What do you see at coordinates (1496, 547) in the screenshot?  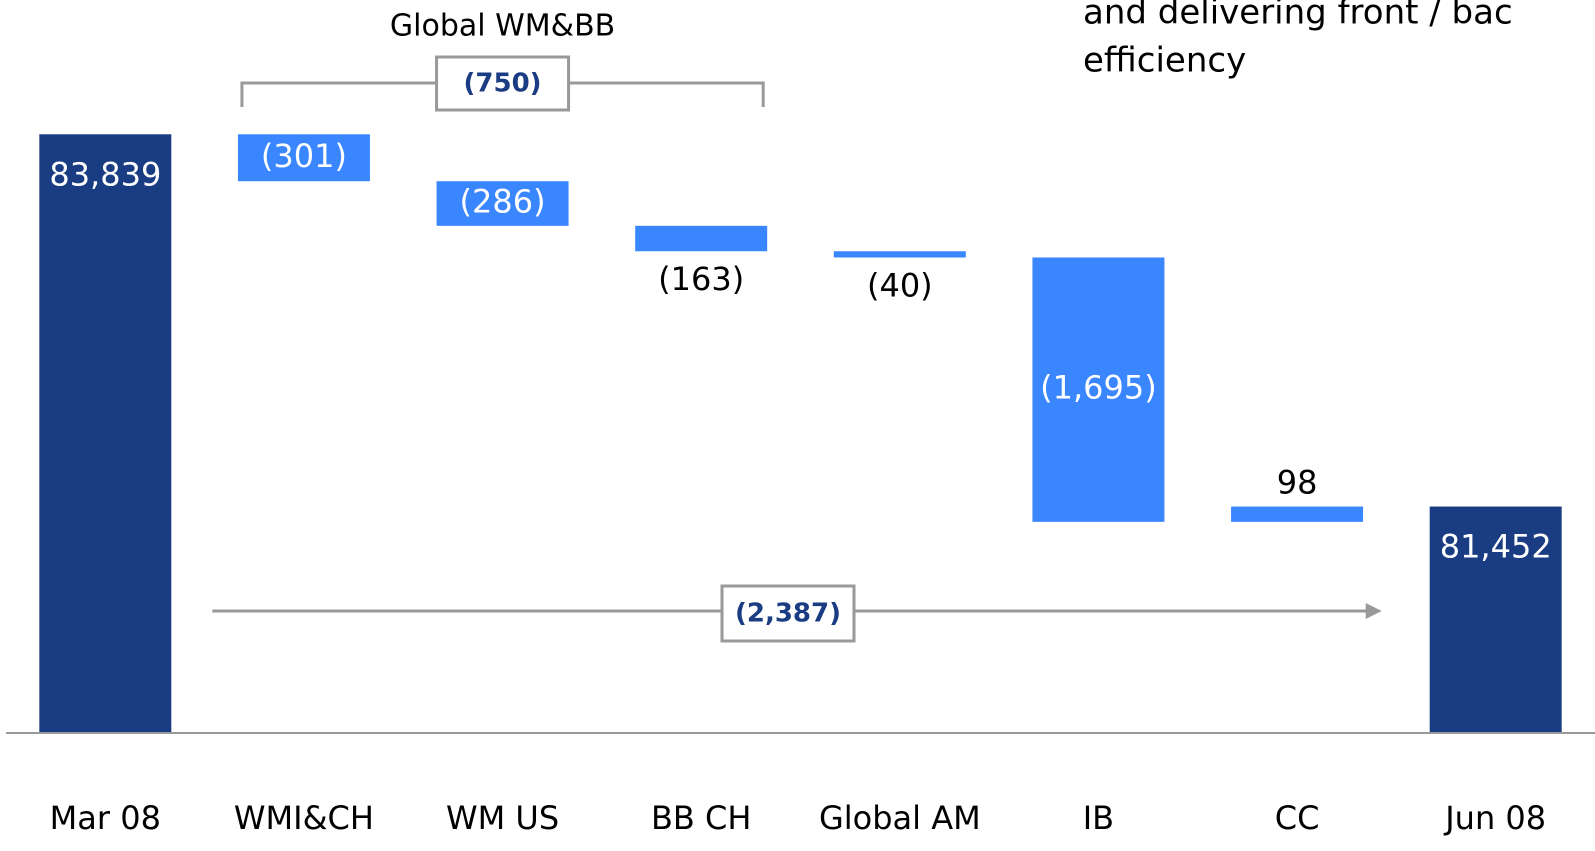 I see `value-label: 81,452` at bounding box center [1496, 547].